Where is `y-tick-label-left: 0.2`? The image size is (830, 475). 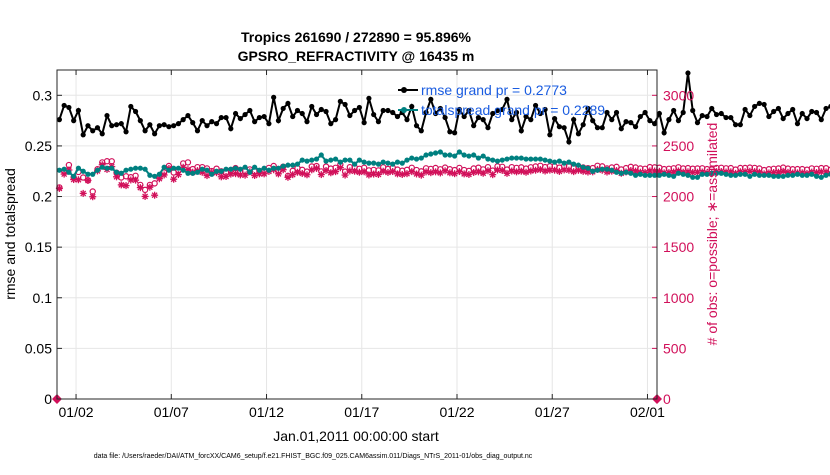
y-tick-label-left: 0.2 is located at coordinates (43, 197).